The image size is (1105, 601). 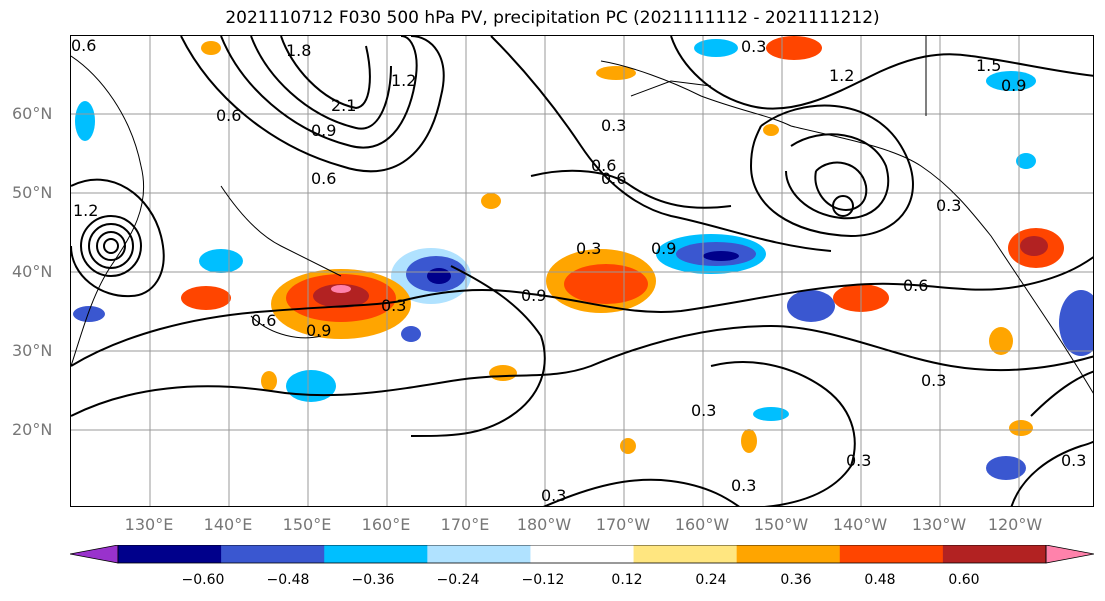 I want to click on lat-label: 40°N, so click(x=32, y=271).